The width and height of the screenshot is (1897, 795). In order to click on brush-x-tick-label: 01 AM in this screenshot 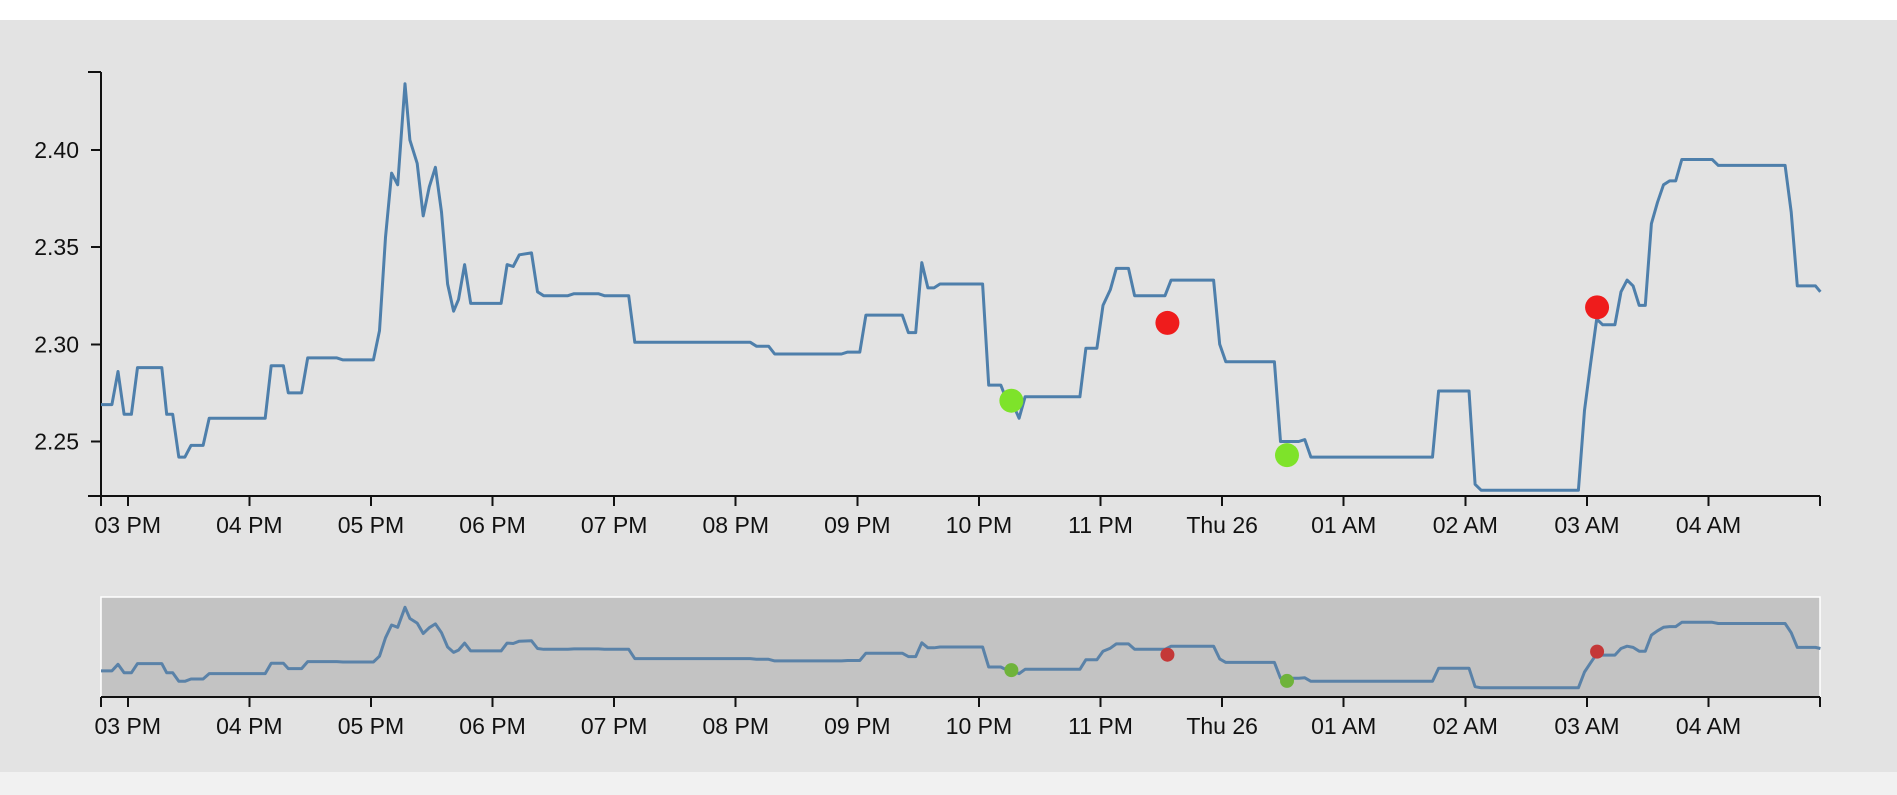, I will do `click(1343, 726)`.